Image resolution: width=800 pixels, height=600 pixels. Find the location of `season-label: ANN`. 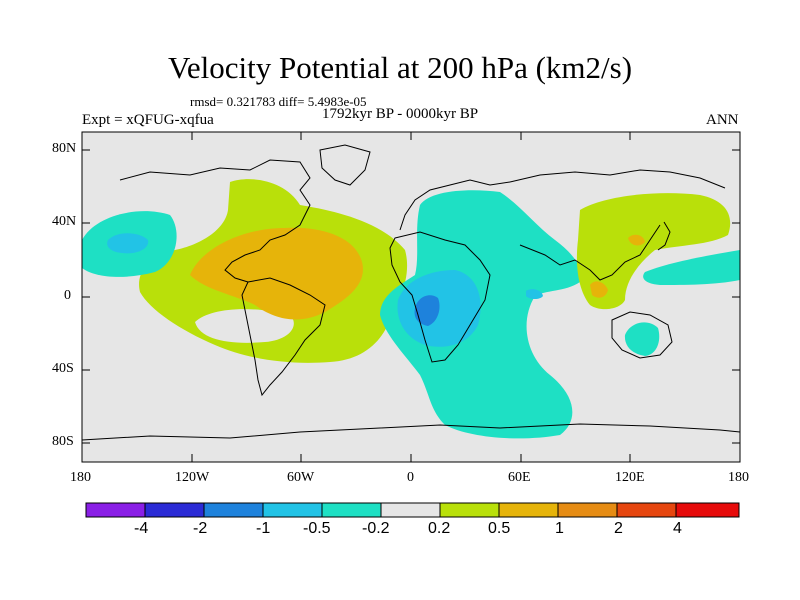

season-label: ANN is located at coordinates (722, 120).